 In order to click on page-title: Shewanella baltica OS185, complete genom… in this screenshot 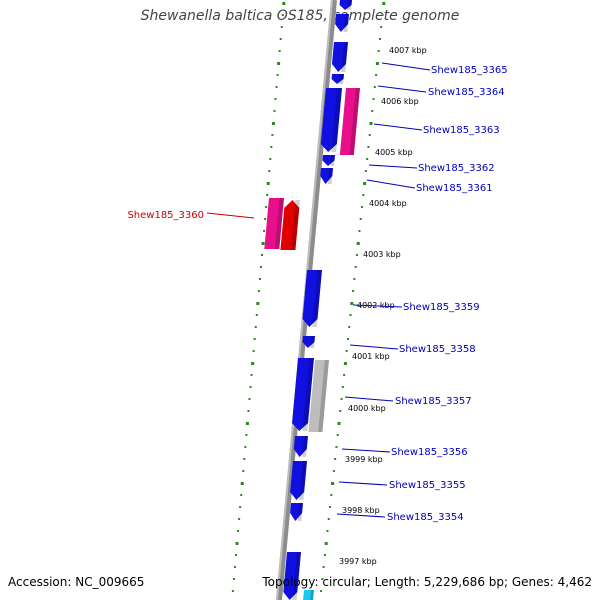, I will do `click(300, 16)`.